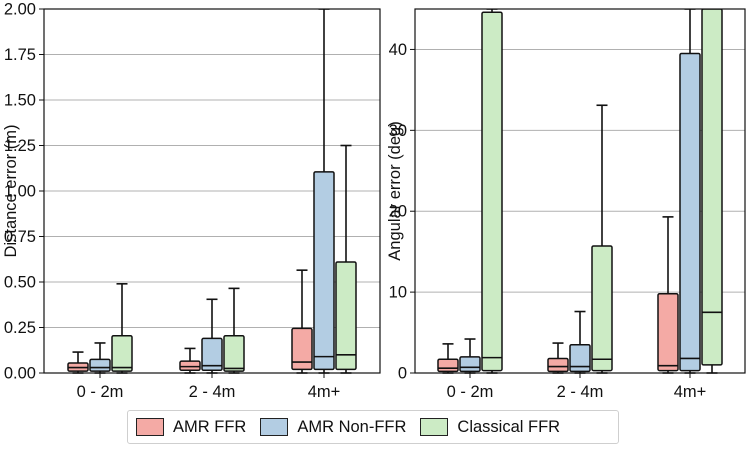 Image resolution: width=747 pixels, height=449 pixels. What do you see at coordinates (434, 427) in the screenshot?
I see `legend-swatch-classical-ffr` at bounding box center [434, 427].